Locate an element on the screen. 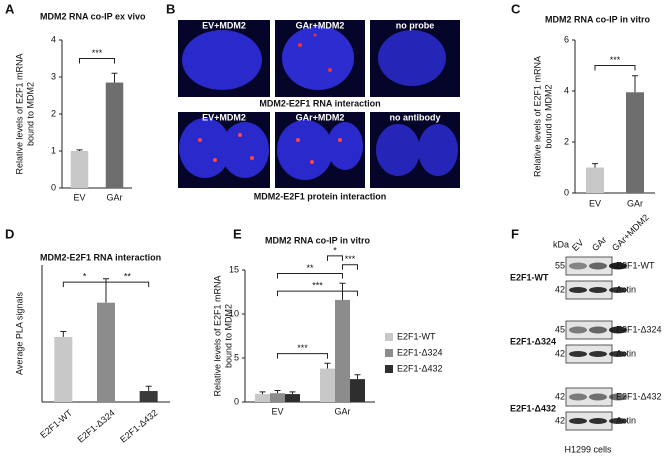  image-caption: MDM2-E2F1 protein interaction is located at coordinates (320, 196).